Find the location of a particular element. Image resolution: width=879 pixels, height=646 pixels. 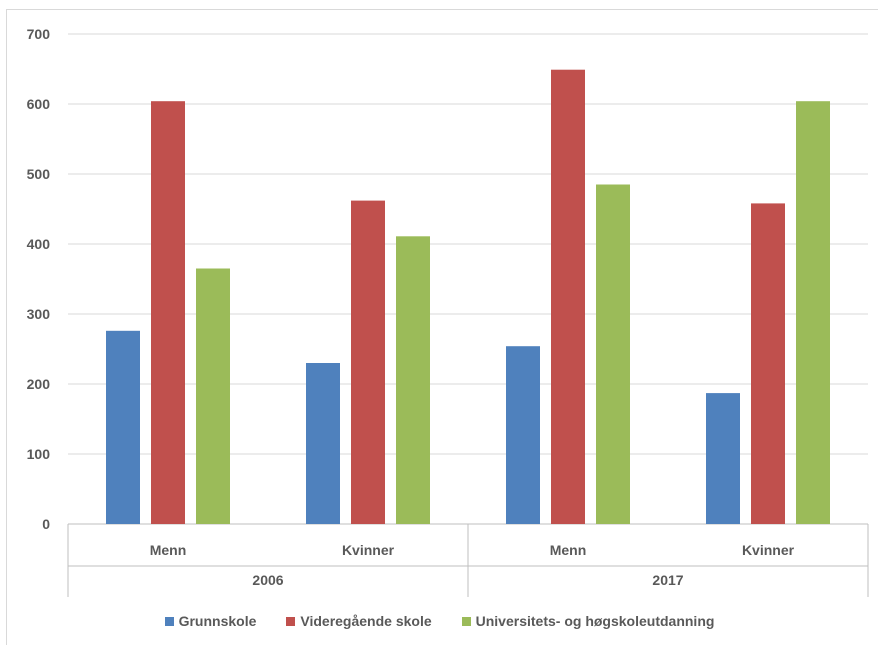

legend-label: Videregående skole is located at coordinates (366, 621).